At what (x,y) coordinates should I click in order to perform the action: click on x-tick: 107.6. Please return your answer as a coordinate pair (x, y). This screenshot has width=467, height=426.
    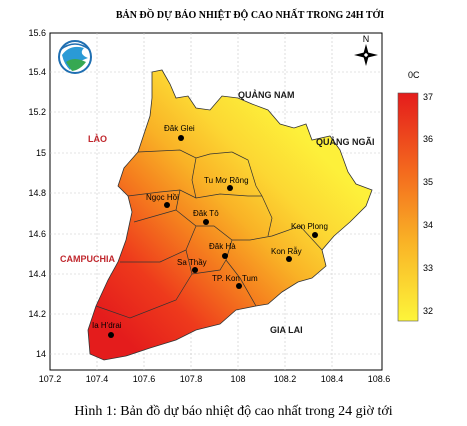
    Looking at the image, I should click on (144, 379).